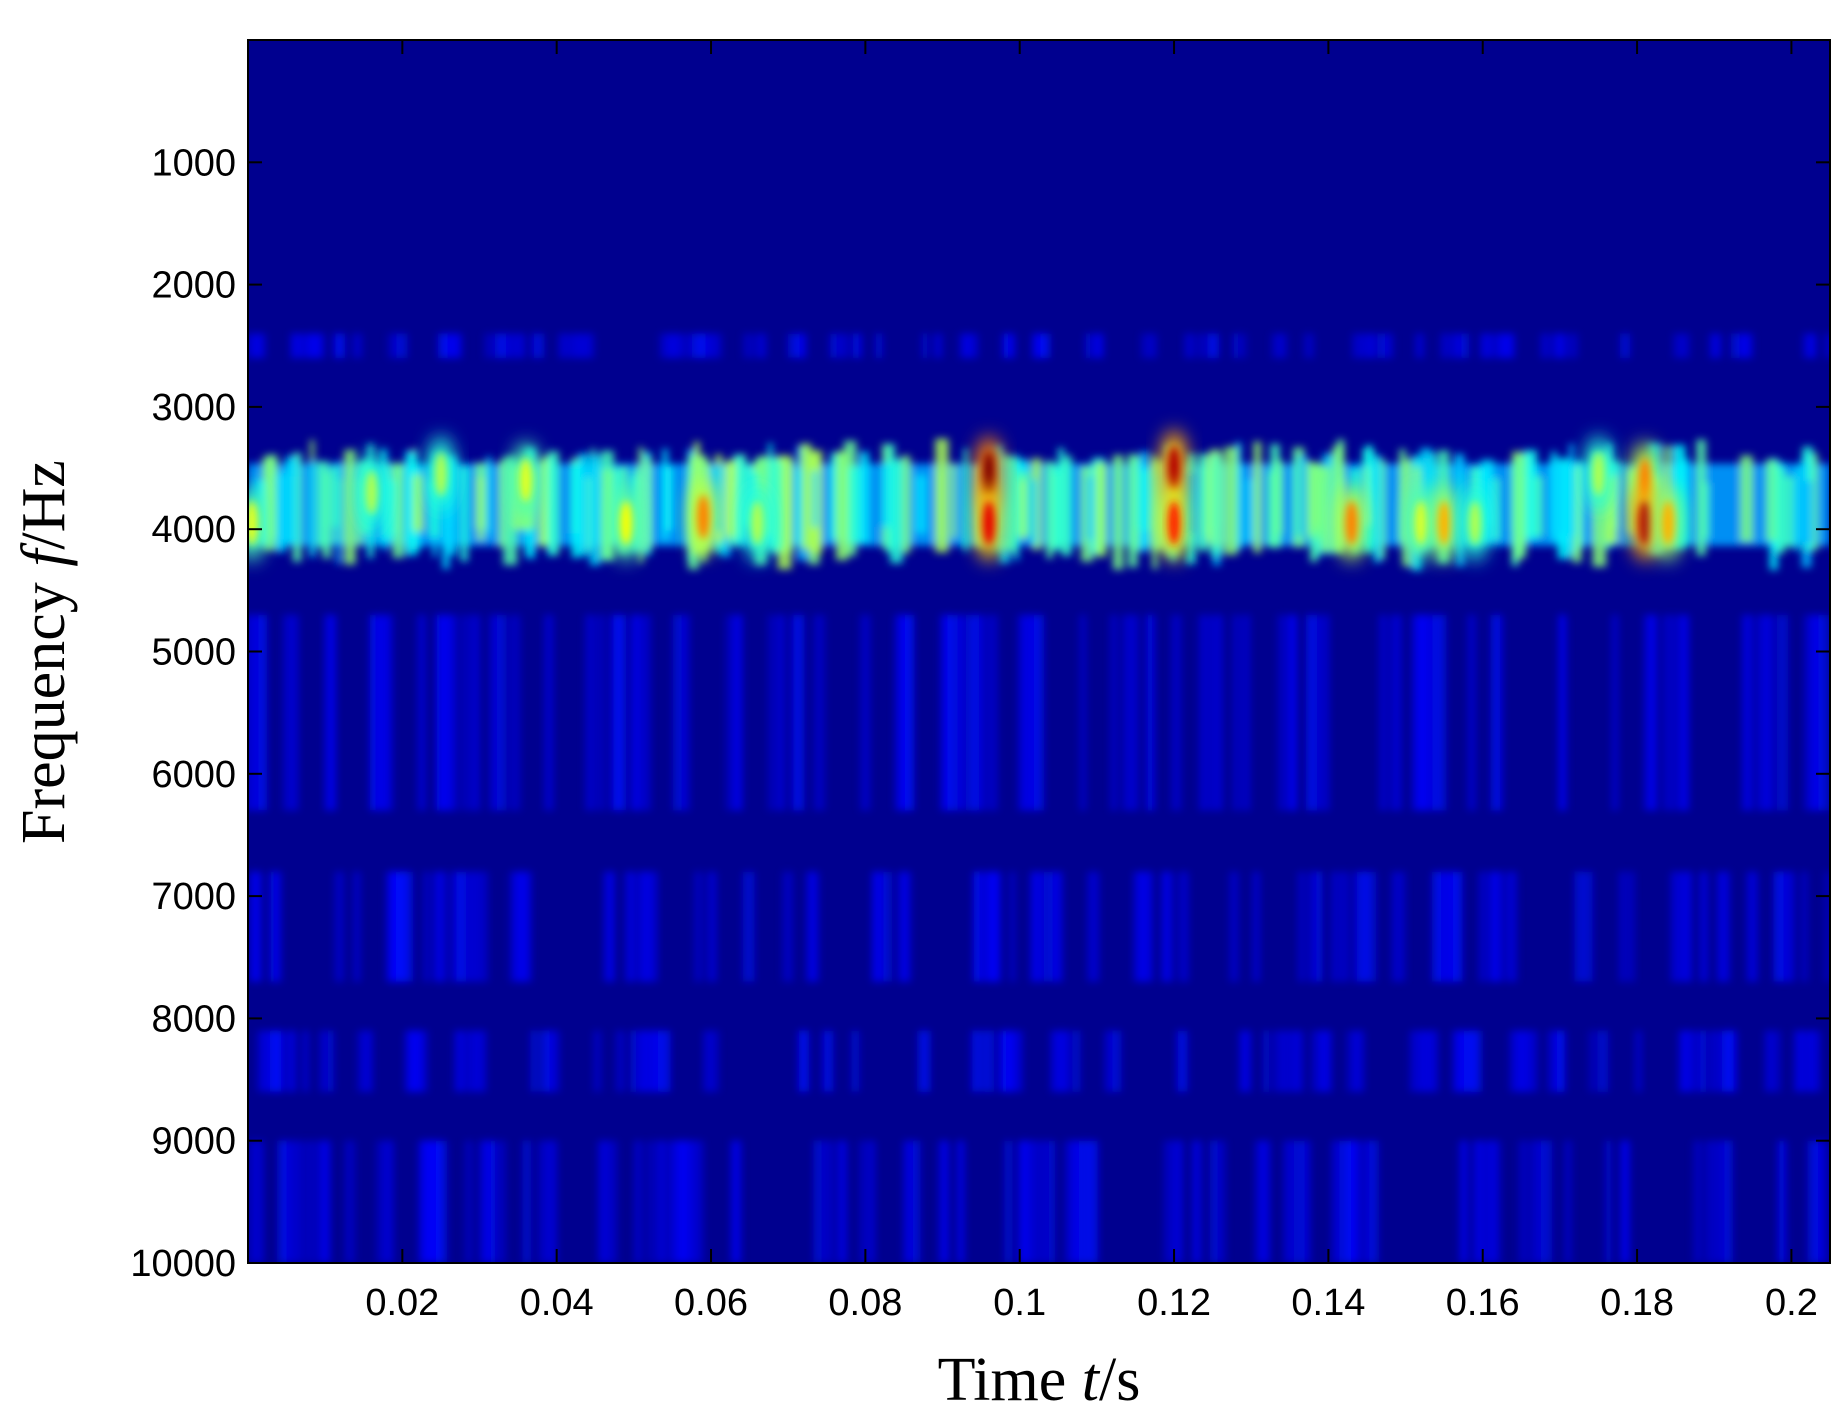 The image size is (1846, 1413). I want to click on hotspots, so click(965, 496).